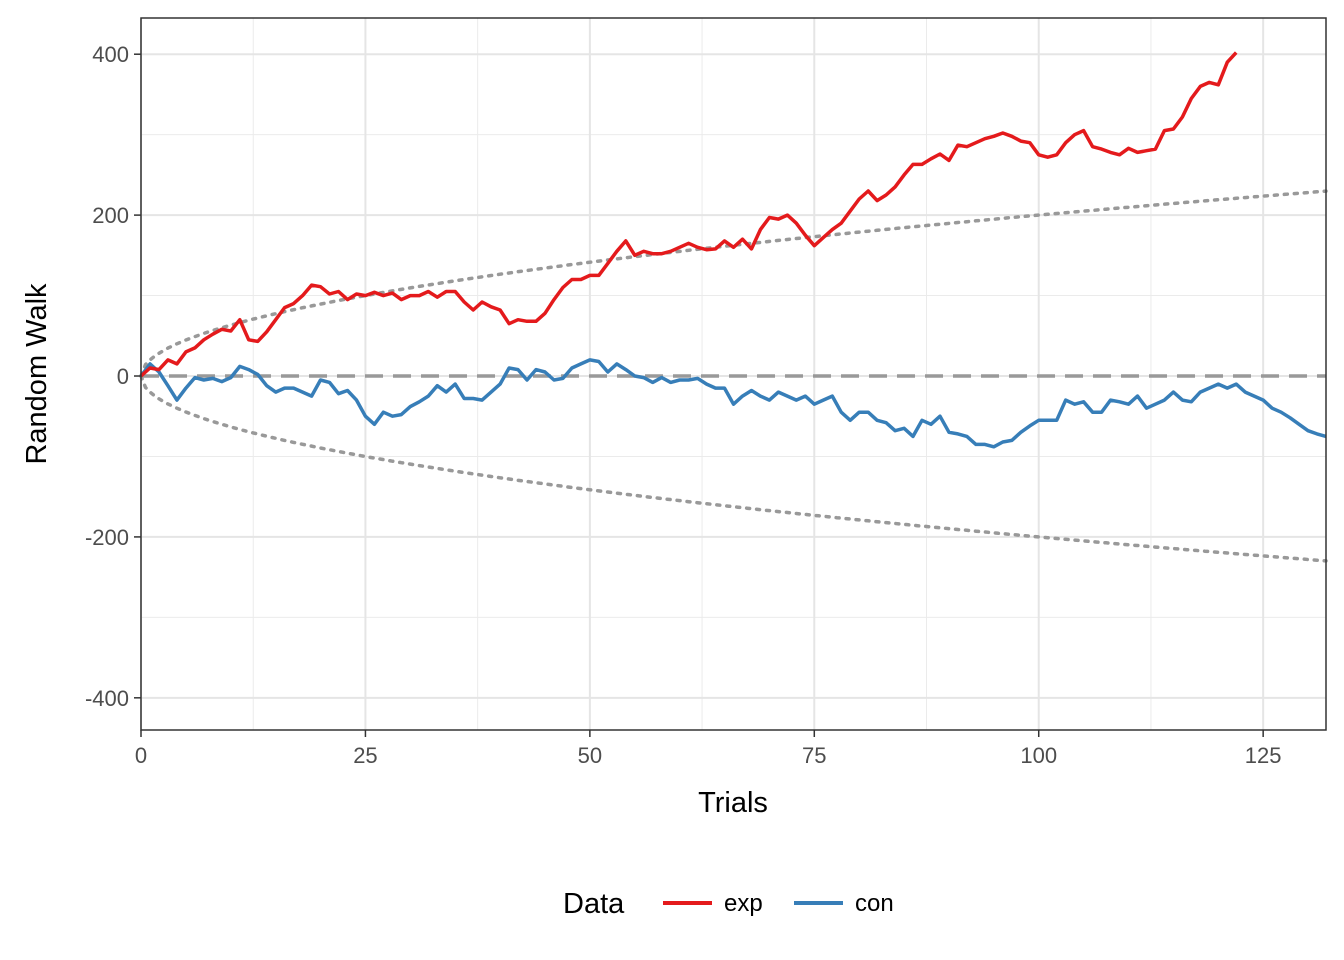 Image resolution: width=1344 pixels, height=960 pixels. Describe the element at coordinates (110, 54) in the screenshot. I see `y-tick-label: 400` at that location.